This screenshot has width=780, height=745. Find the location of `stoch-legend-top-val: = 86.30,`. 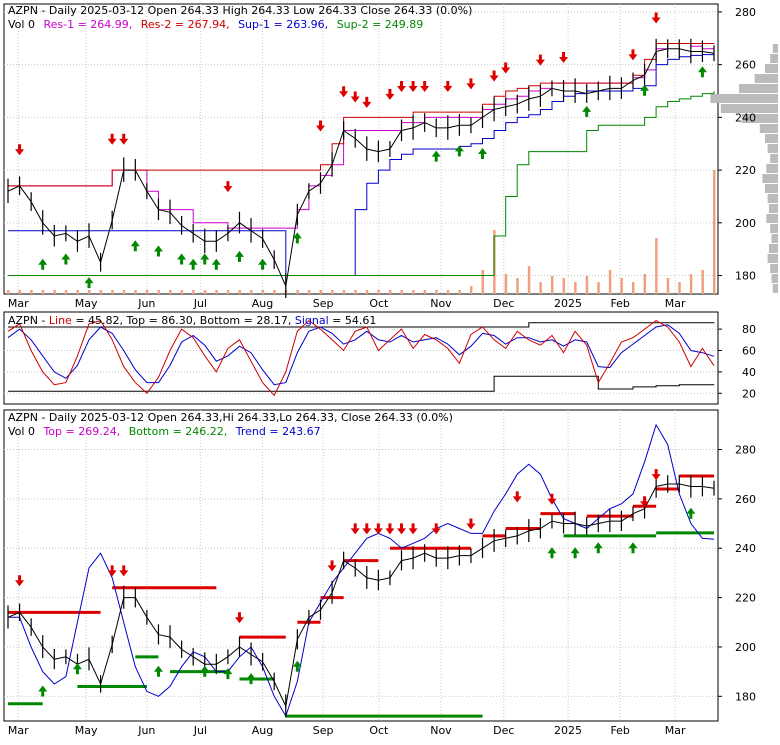

stoch-legend-top-val: = 86.30, is located at coordinates (172, 320).